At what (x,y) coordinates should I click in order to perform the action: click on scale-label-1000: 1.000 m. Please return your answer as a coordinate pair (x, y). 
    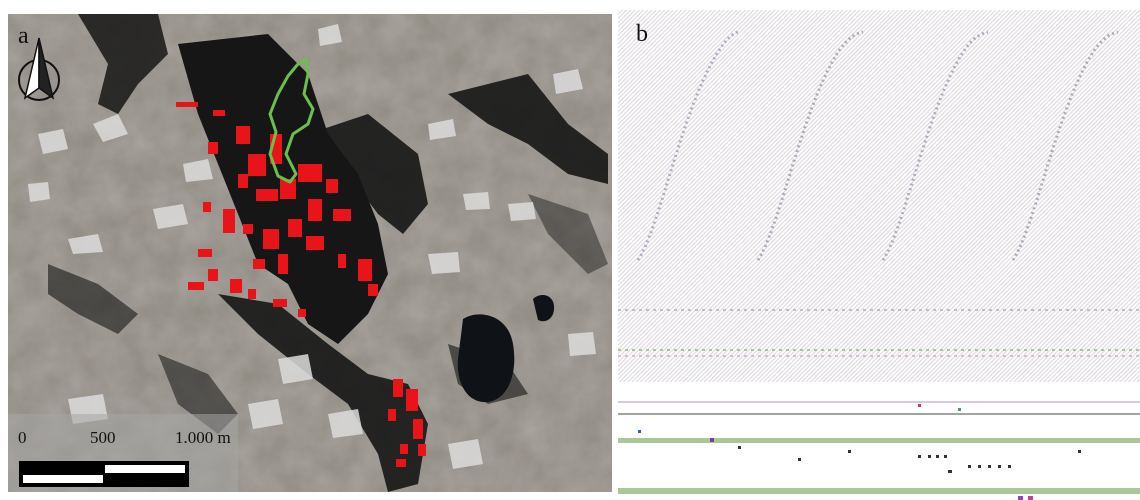
    Looking at the image, I should click on (203, 437).